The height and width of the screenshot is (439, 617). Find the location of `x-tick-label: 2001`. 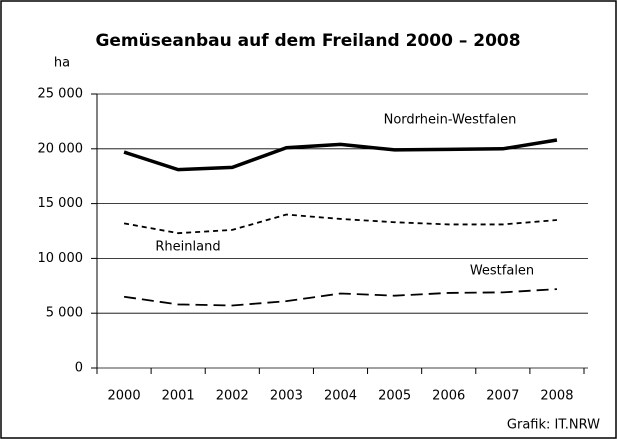

x-tick-label: 2001 is located at coordinates (178, 396).